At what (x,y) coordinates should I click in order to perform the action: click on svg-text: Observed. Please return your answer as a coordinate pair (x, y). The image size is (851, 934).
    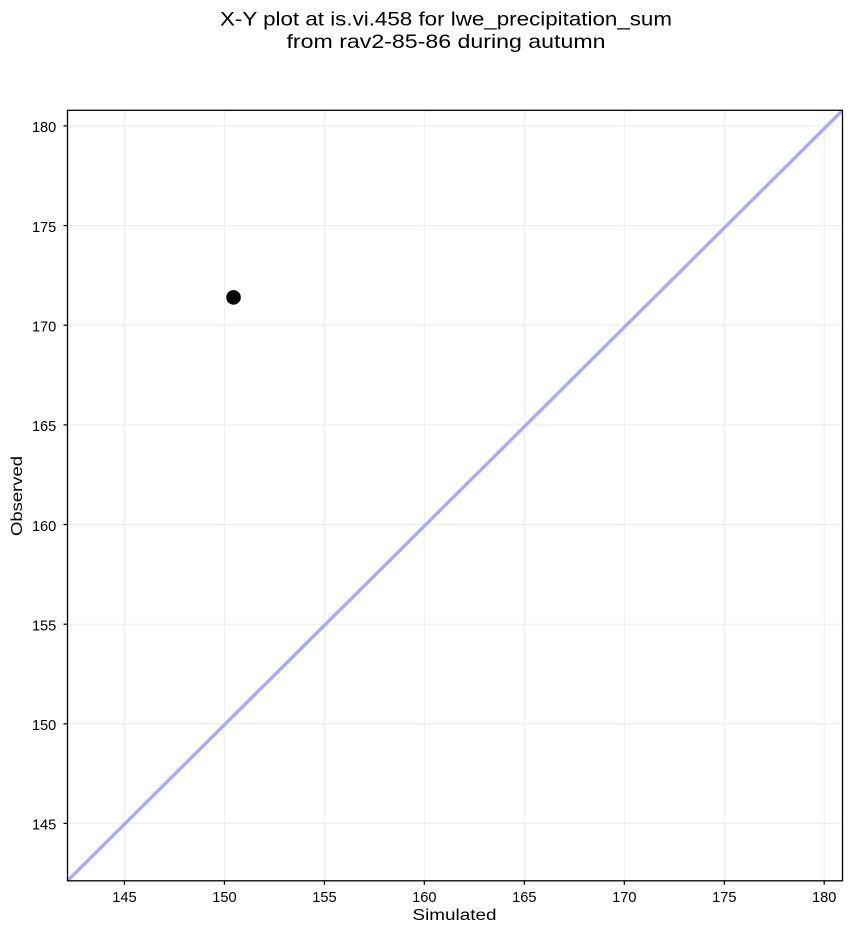
    Looking at the image, I should click on (17, 496).